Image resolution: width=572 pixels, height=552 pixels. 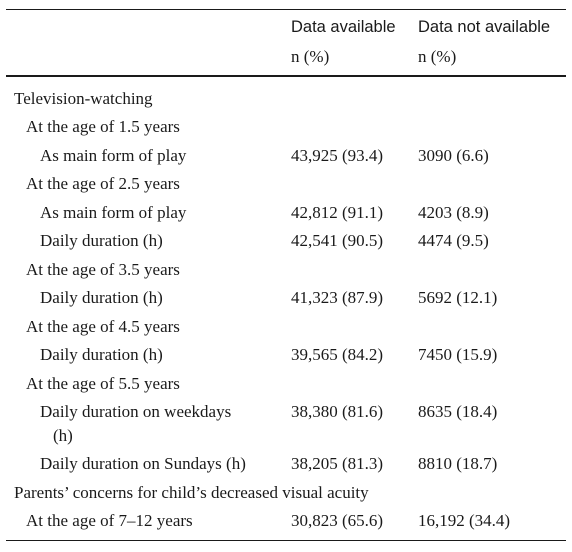 I want to click on cell-not-available: 16,192 (34.4), so click(x=464, y=520).